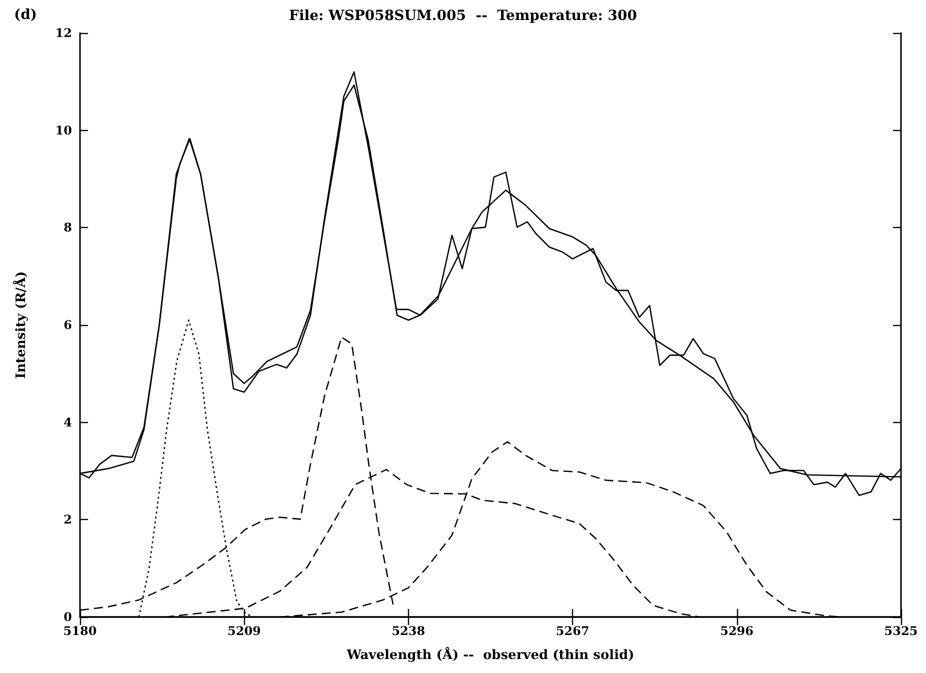 The height and width of the screenshot is (673, 926). What do you see at coordinates (463, 16) in the screenshot?
I see `chart-title: File: WSP058SUM.005 -- Temperature: 300` at bounding box center [463, 16].